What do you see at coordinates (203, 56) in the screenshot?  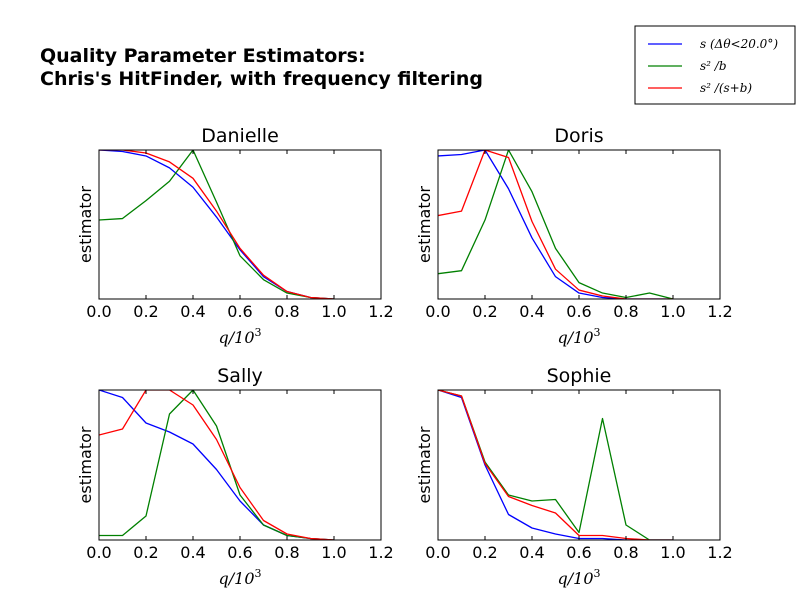 I see `figure-title-line1: Quality Parameter Estimators:` at bounding box center [203, 56].